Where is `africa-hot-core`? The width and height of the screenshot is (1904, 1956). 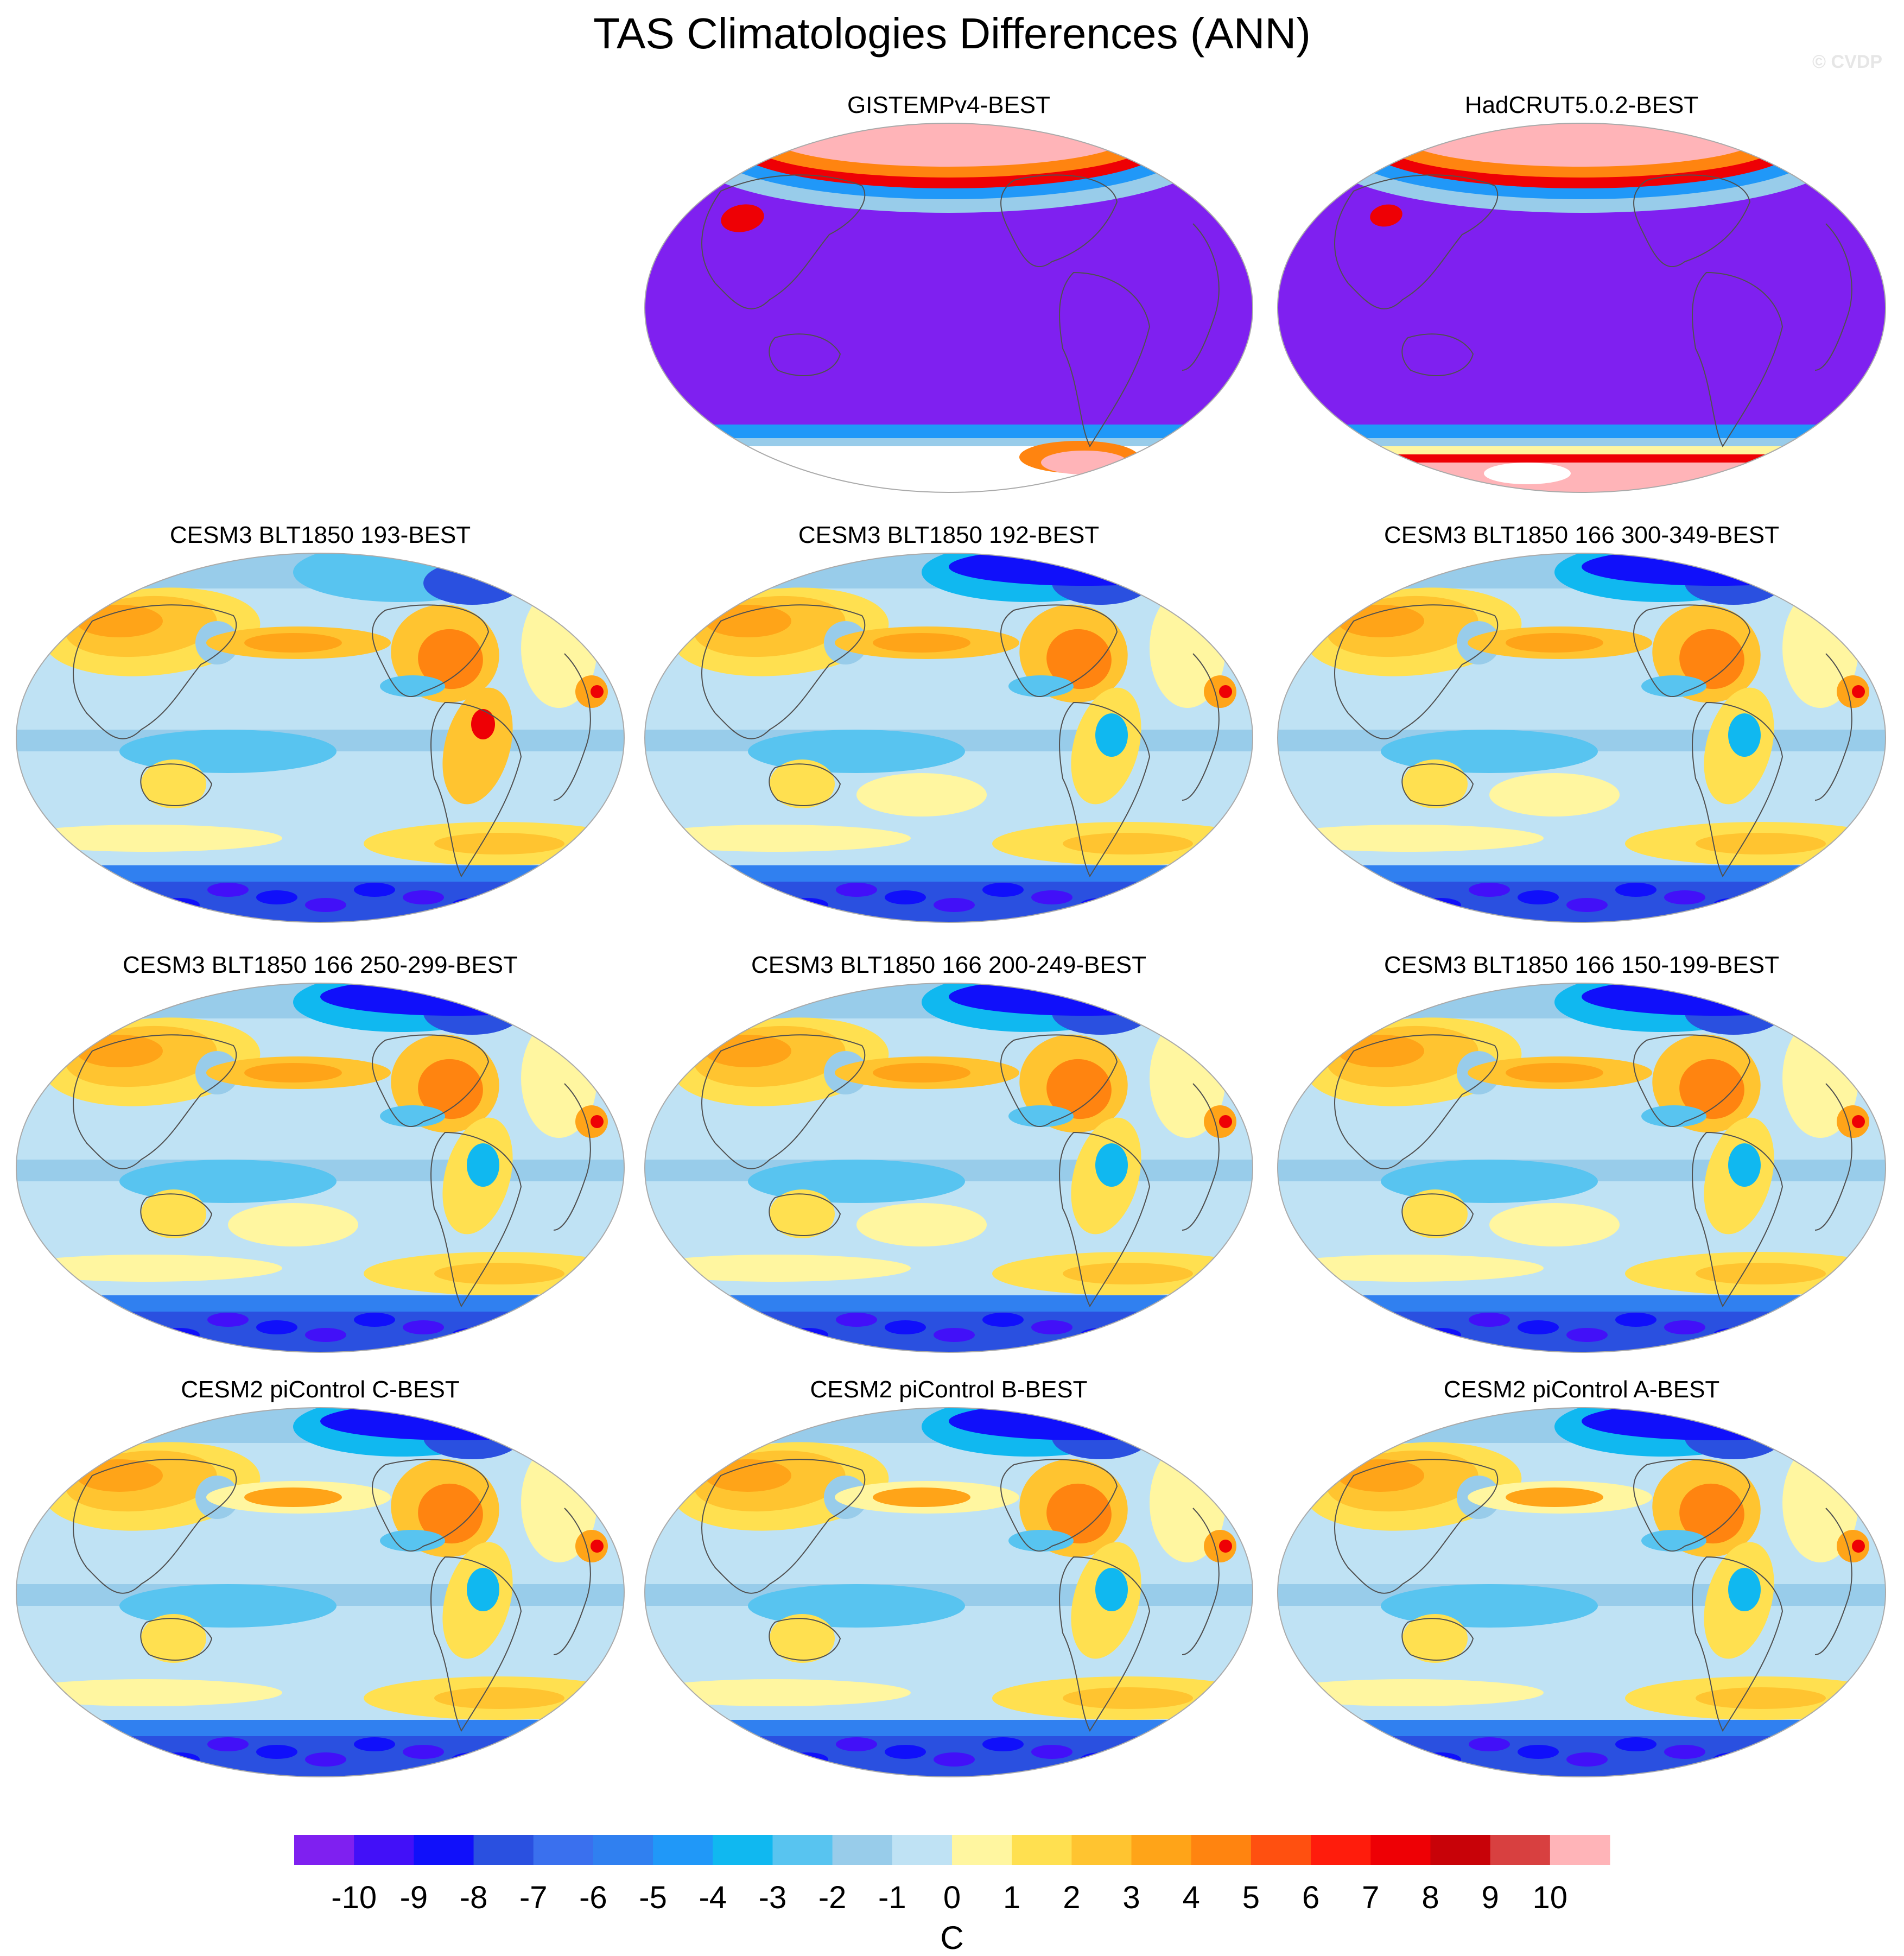
africa-hot-core is located at coordinates (1225, 1546).